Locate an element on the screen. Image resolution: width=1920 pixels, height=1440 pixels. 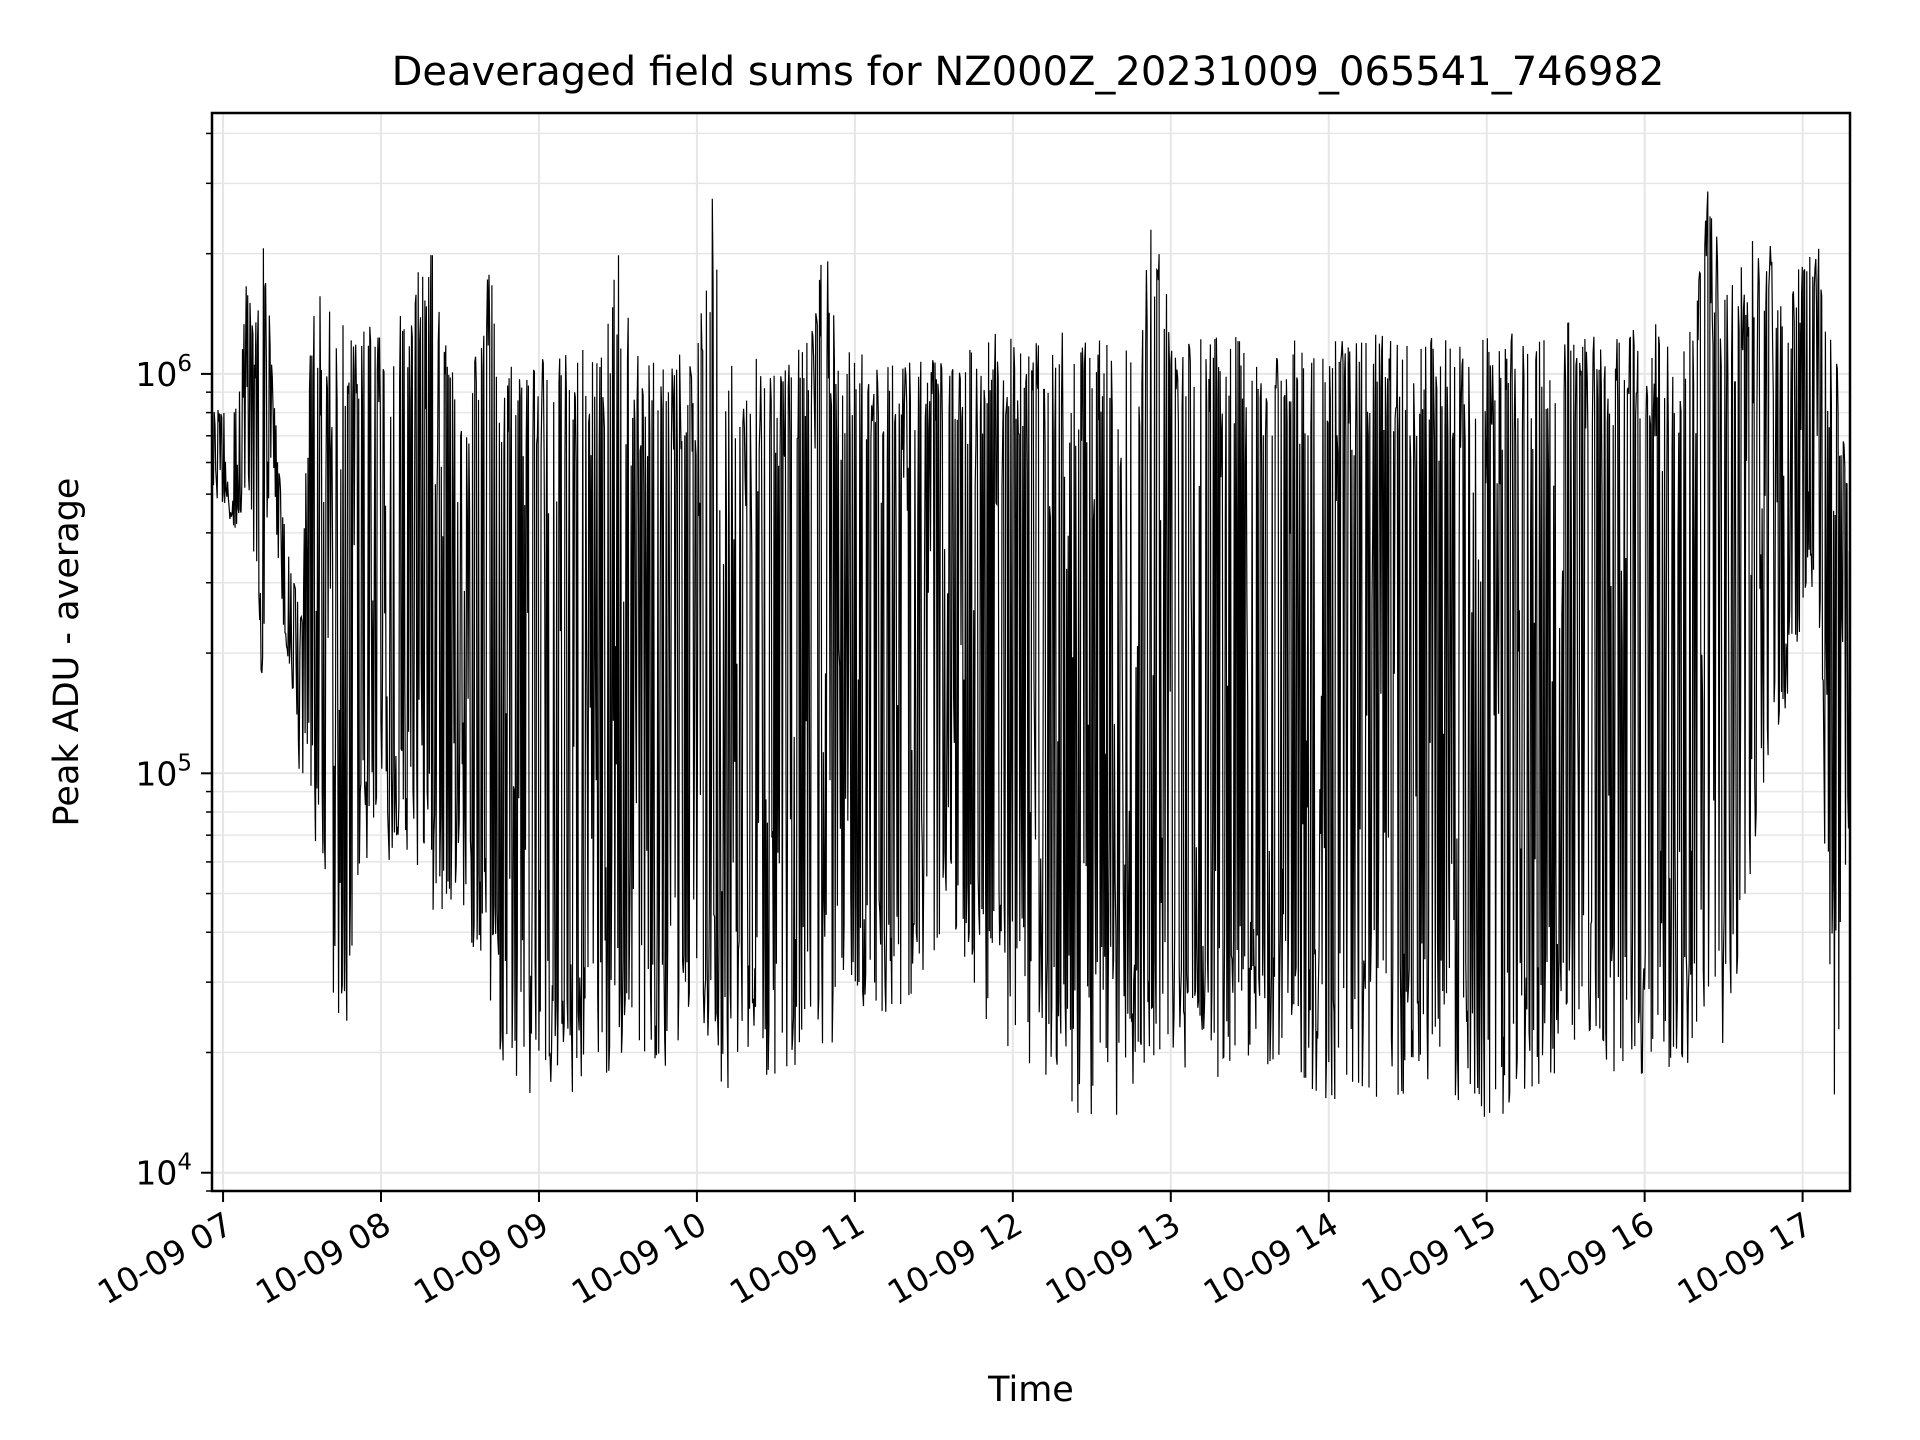
y-axis: 104 105 106 is located at coordinates (173, 662).